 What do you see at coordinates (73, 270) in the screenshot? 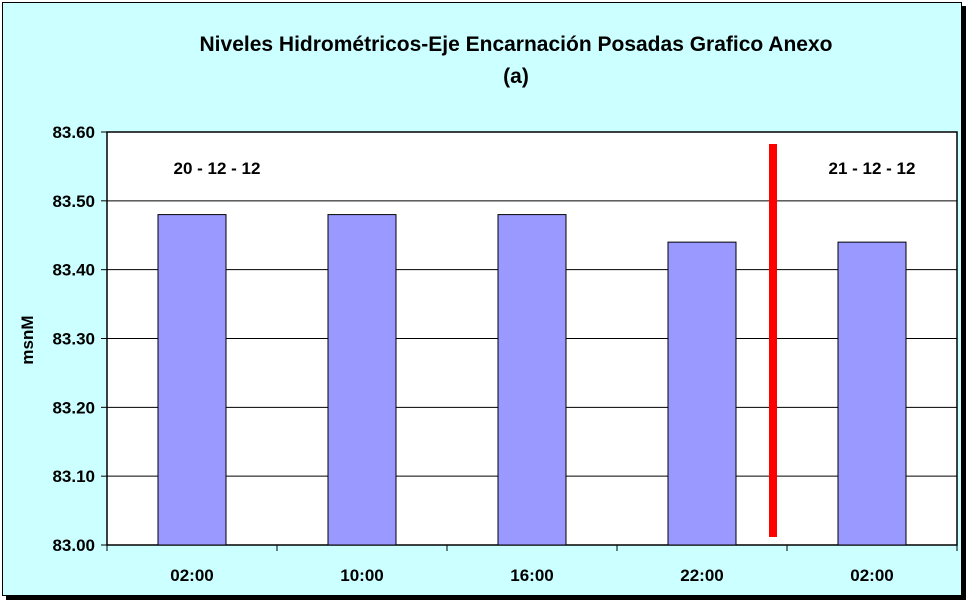
I see `y-tick-label: 83.40` at bounding box center [73, 270].